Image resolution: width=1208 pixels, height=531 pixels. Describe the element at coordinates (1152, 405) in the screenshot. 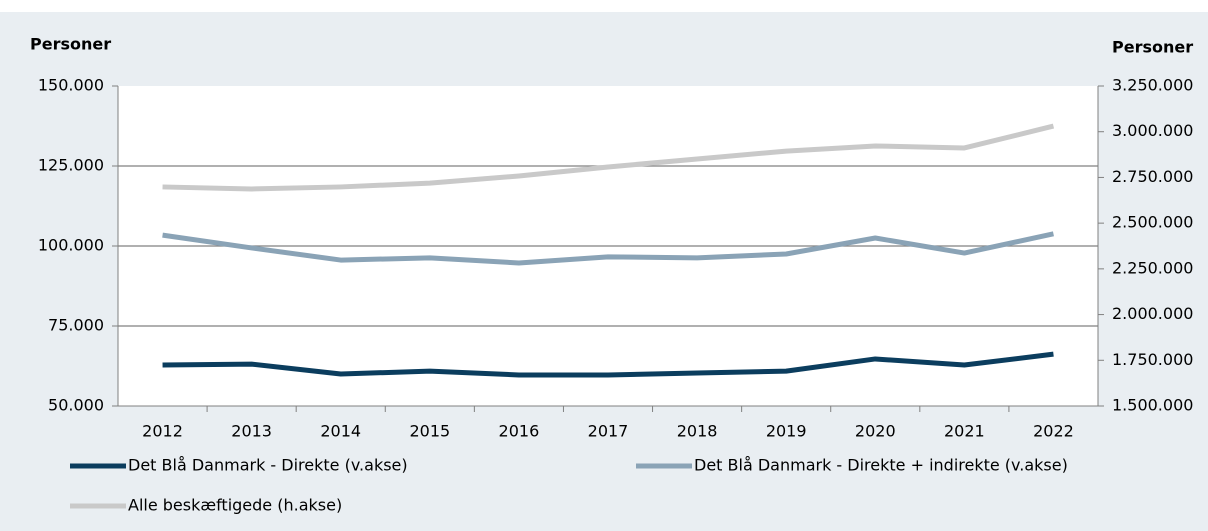

I see `y2-tick-label: 1.500.000` at that location.